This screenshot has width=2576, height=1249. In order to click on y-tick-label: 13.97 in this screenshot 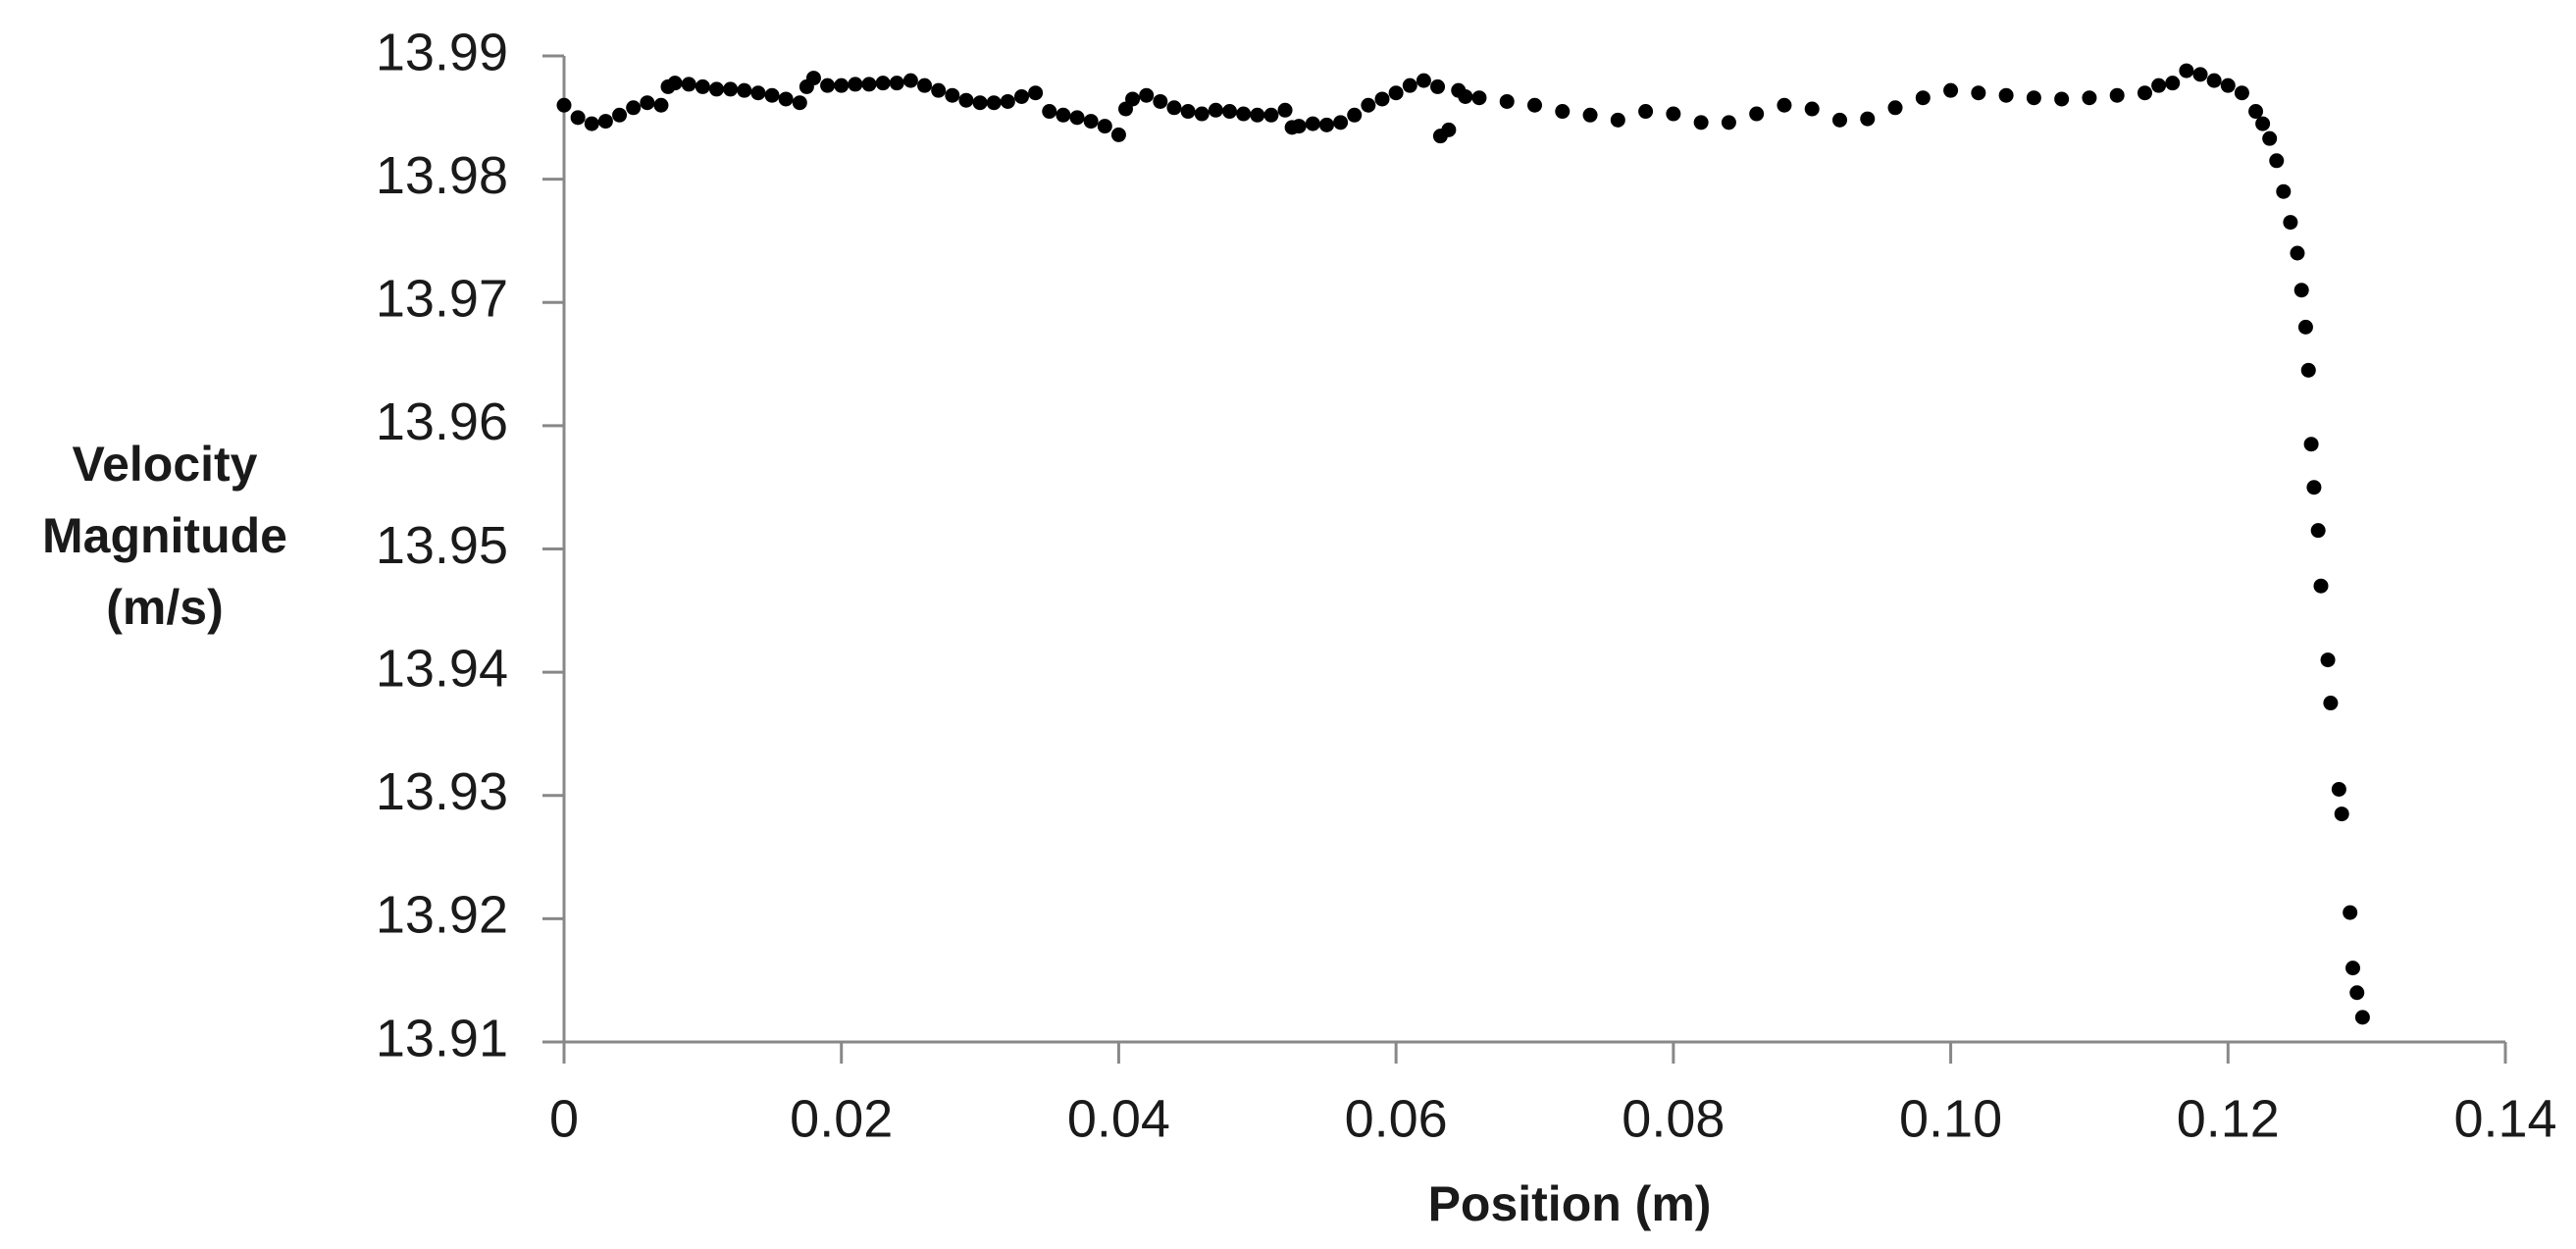, I will do `click(442, 300)`.